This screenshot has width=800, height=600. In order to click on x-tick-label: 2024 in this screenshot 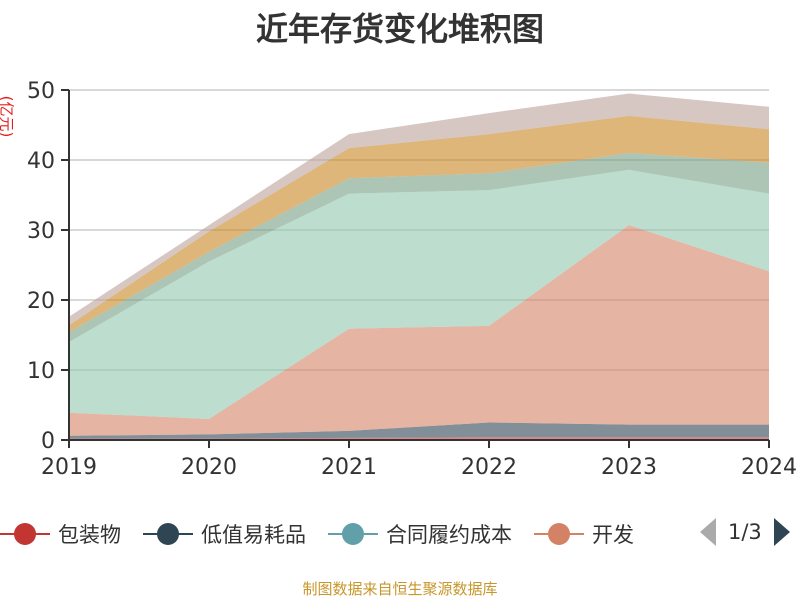, I will do `click(769, 467)`.